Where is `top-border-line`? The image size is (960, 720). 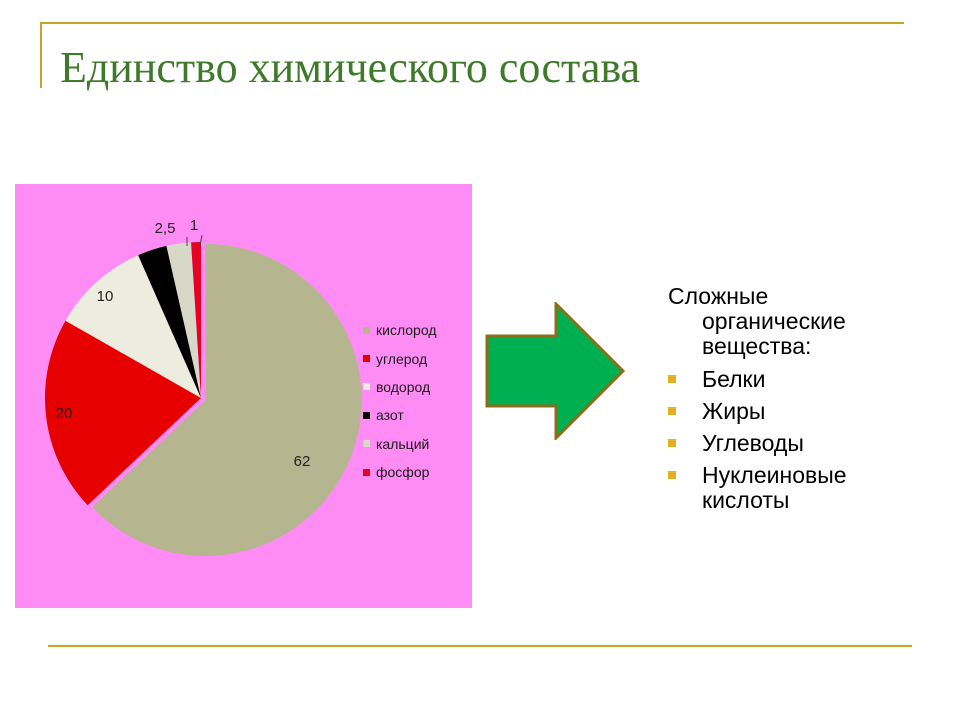 top-border-line is located at coordinates (472, 23).